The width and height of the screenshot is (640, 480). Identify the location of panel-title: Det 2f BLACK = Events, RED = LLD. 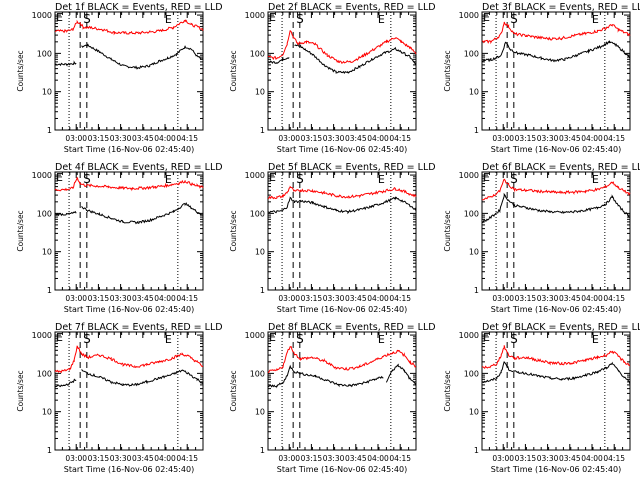
(352, 7).